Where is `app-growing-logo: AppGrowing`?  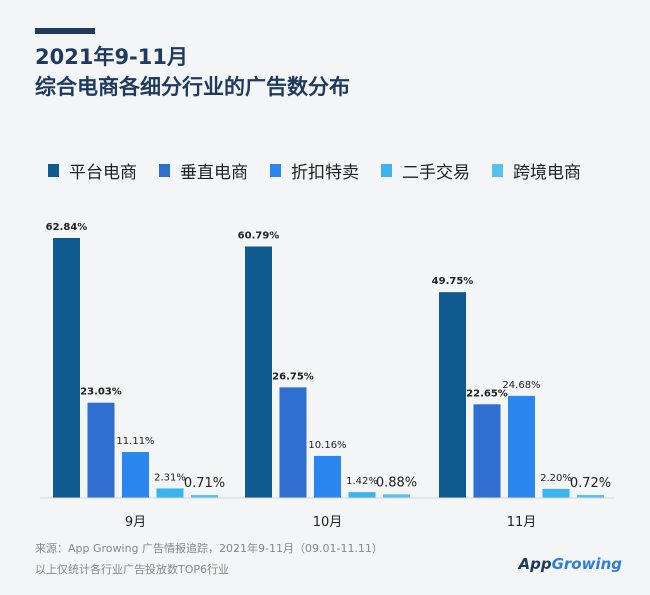
app-growing-logo: AppGrowing is located at coordinates (570, 564).